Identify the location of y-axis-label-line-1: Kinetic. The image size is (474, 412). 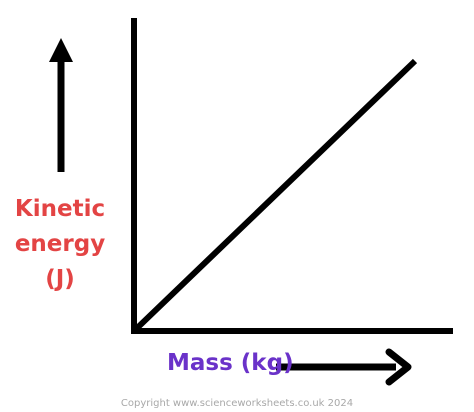
(60, 209).